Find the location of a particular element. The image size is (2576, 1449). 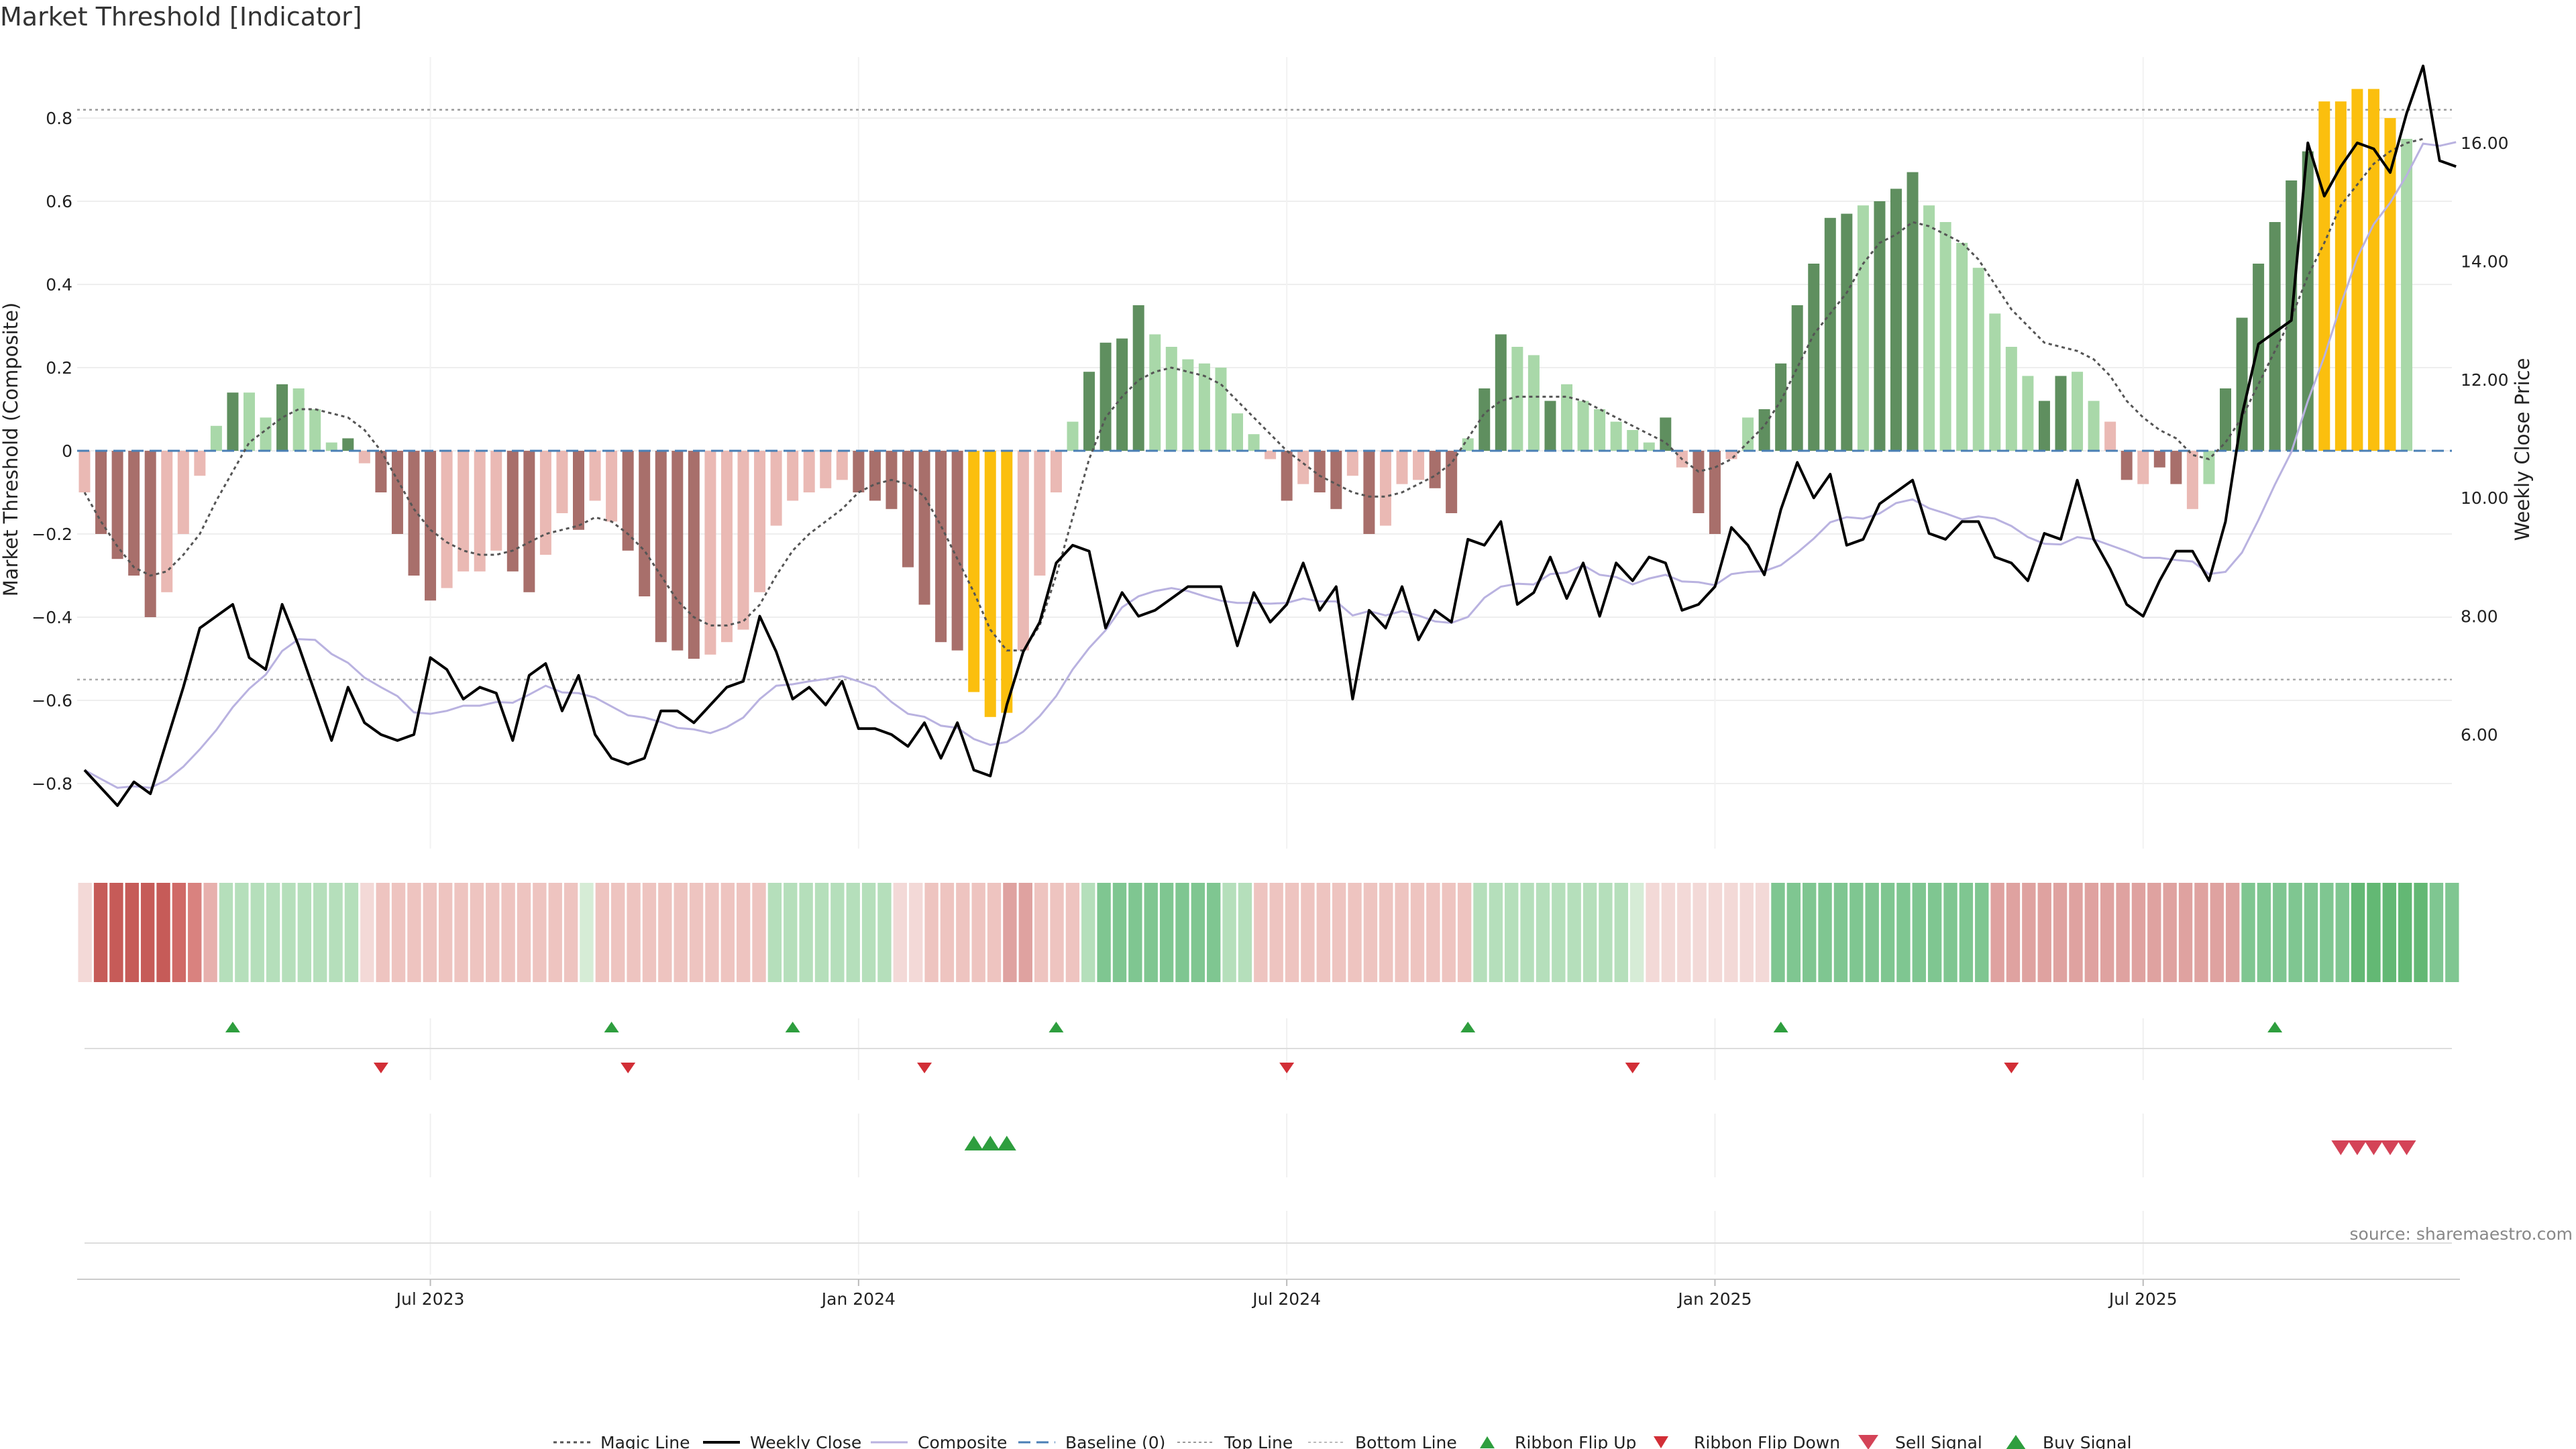

legend-label: Buy Signal is located at coordinates (2087, 1441).